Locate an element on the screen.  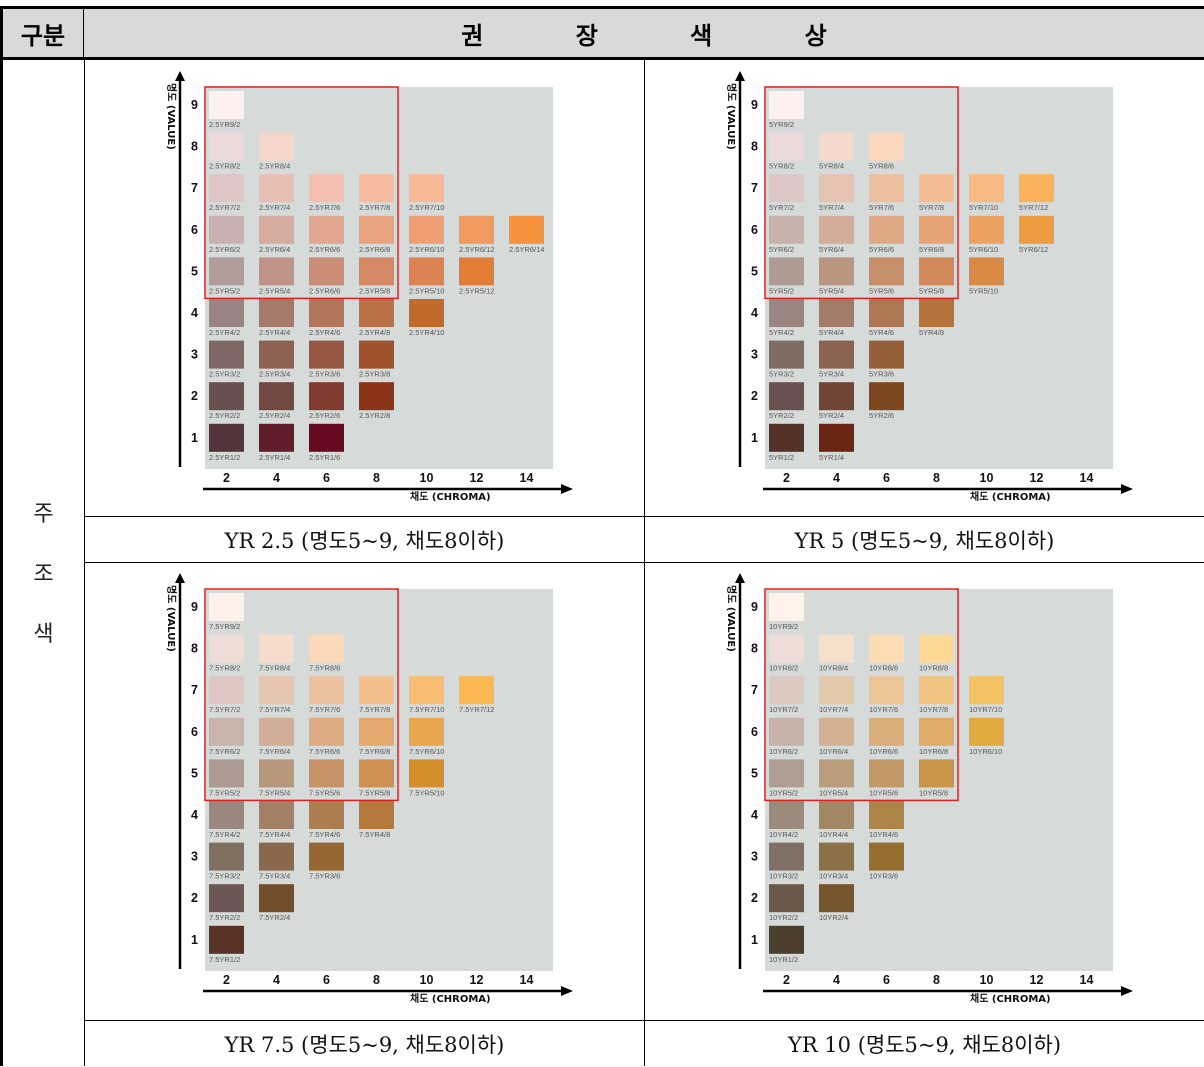
swatch-label: 7.5YR5/4 is located at coordinates (274, 792).